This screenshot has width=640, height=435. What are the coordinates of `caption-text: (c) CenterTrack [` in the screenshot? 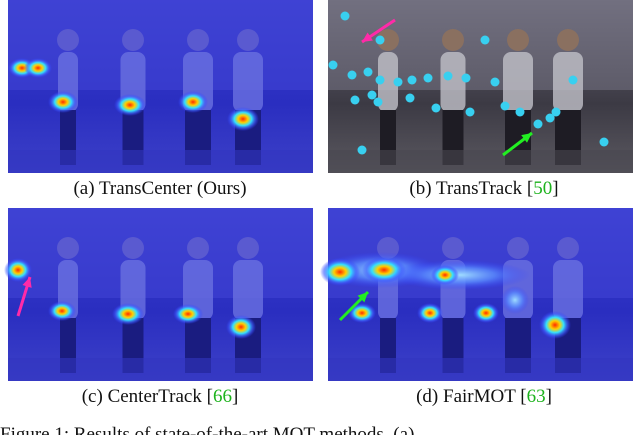 It's located at (147, 396).